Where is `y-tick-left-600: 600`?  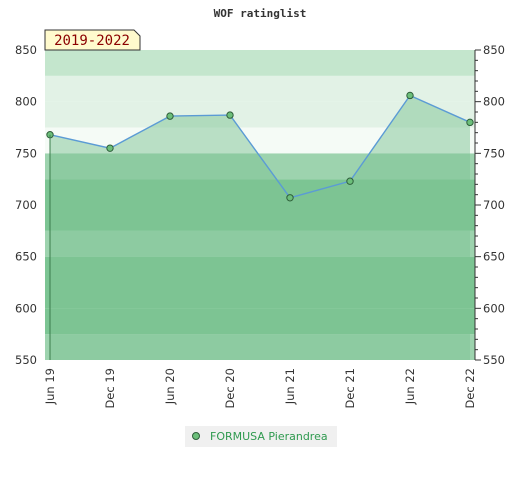 y-tick-left-600: 600 is located at coordinates (26, 308).